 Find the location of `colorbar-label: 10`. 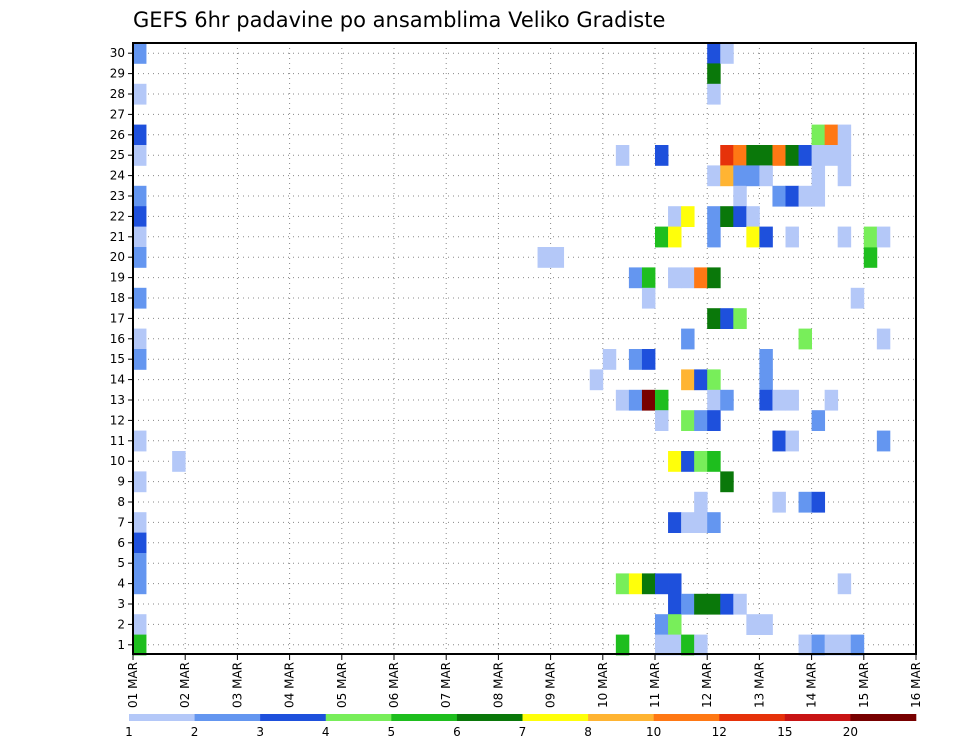

colorbar-label: 10 is located at coordinates (653, 732).